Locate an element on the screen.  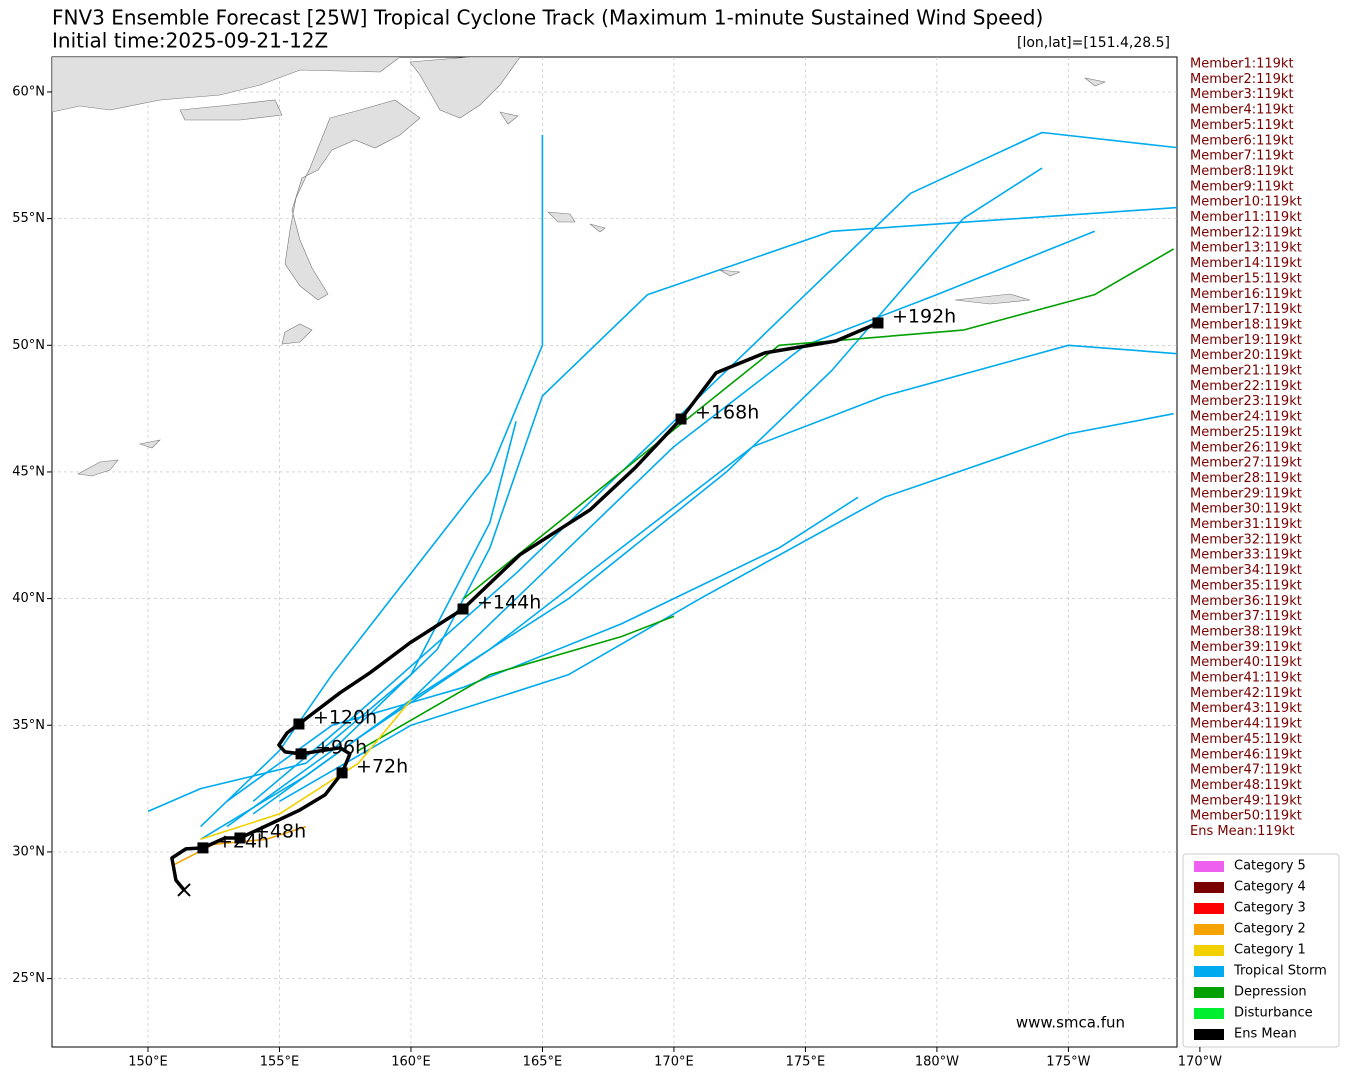
member-label: Ens Mean:119kt is located at coordinates (1242, 831).